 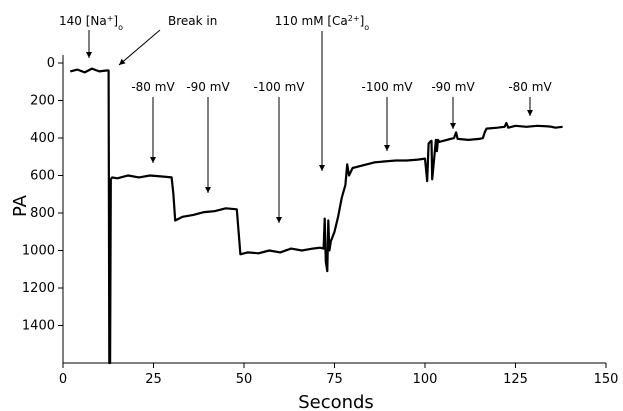 What do you see at coordinates (110, 18) in the screenshot?
I see `annotation-label-superscript: +` at bounding box center [110, 18].